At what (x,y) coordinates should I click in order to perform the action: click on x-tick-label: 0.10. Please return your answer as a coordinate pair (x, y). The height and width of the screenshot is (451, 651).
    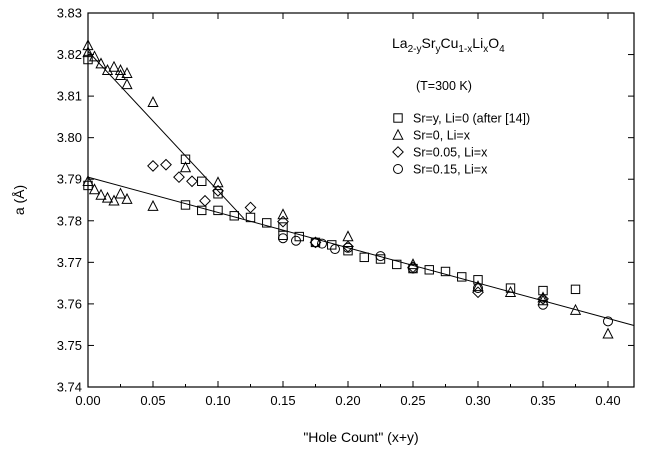
    Looking at the image, I should click on (217, 400).